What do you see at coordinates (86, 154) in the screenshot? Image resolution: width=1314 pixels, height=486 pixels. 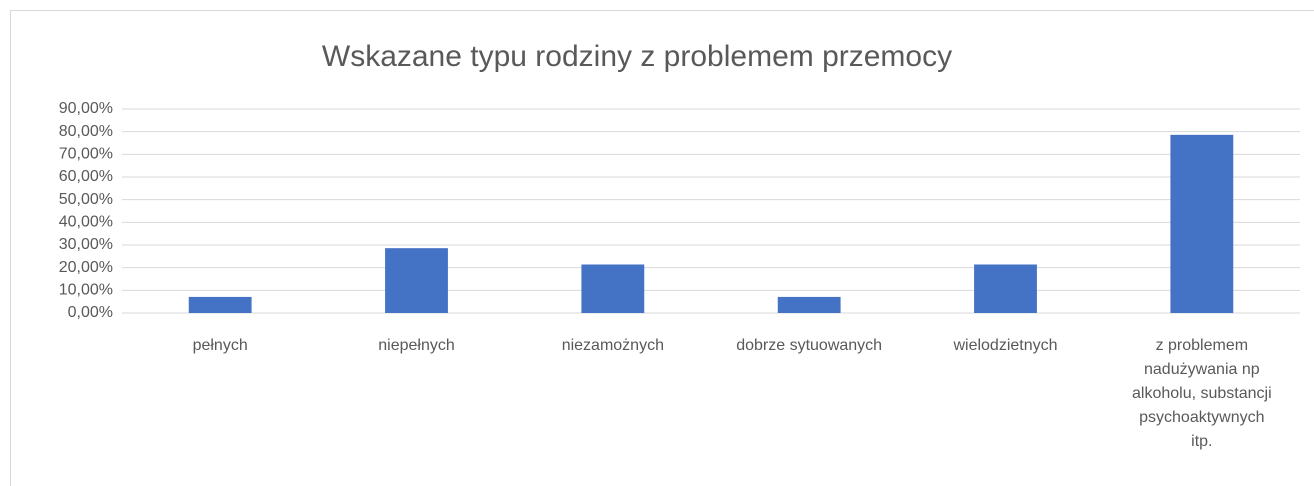 I see `y-tick-label: 70,00%` at bounding box center [86, 154].